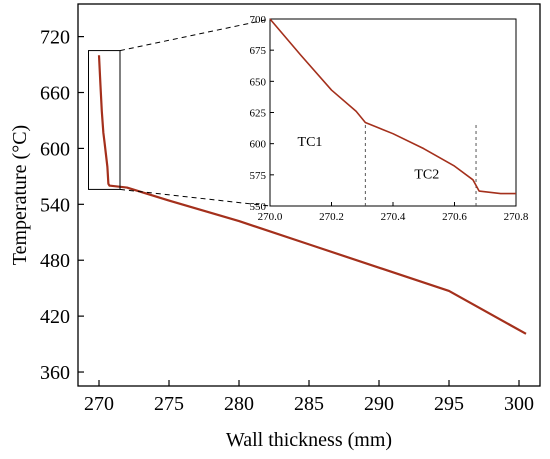  Describe the element at coordinates (331, 217) in the screenshot. I see `inset-x-tick-label: 270.2` at that location.